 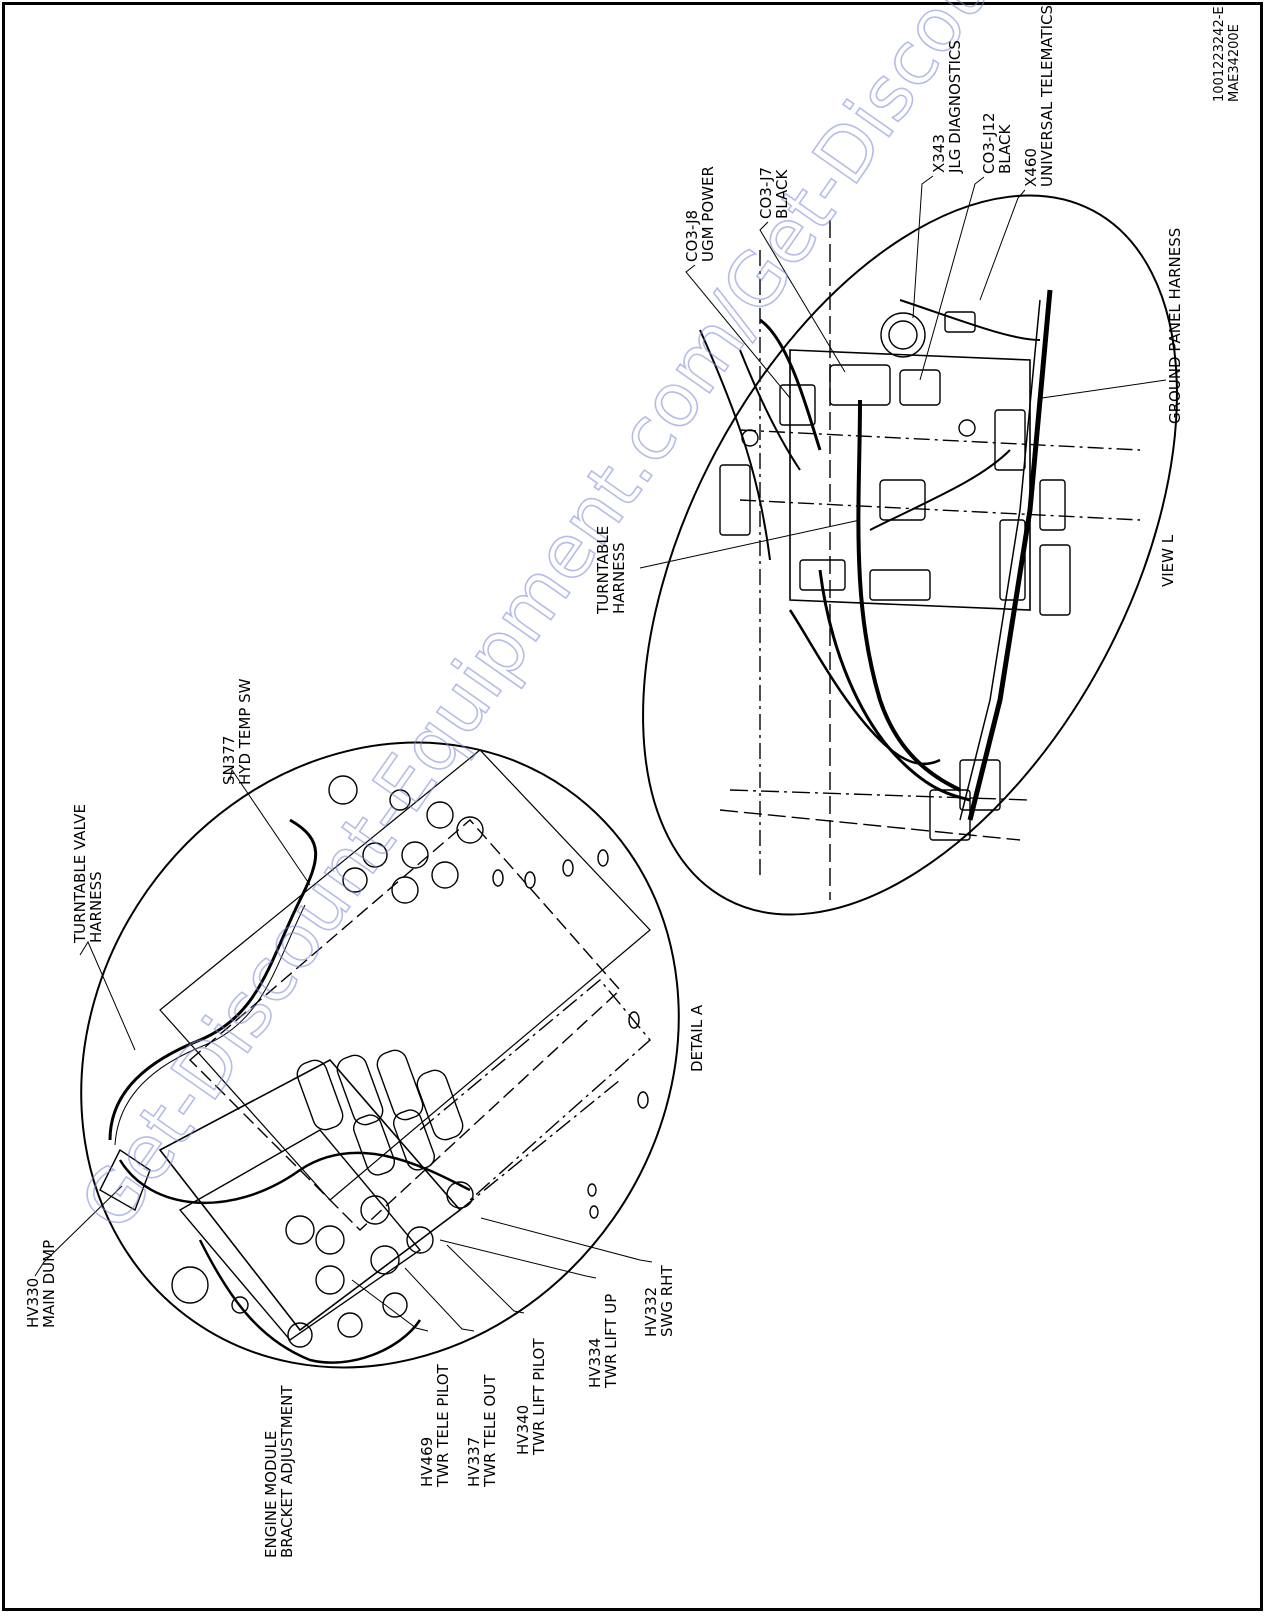 I want to click on sn377-desc: HYD TEMP SW, so click(x=245, y=731).